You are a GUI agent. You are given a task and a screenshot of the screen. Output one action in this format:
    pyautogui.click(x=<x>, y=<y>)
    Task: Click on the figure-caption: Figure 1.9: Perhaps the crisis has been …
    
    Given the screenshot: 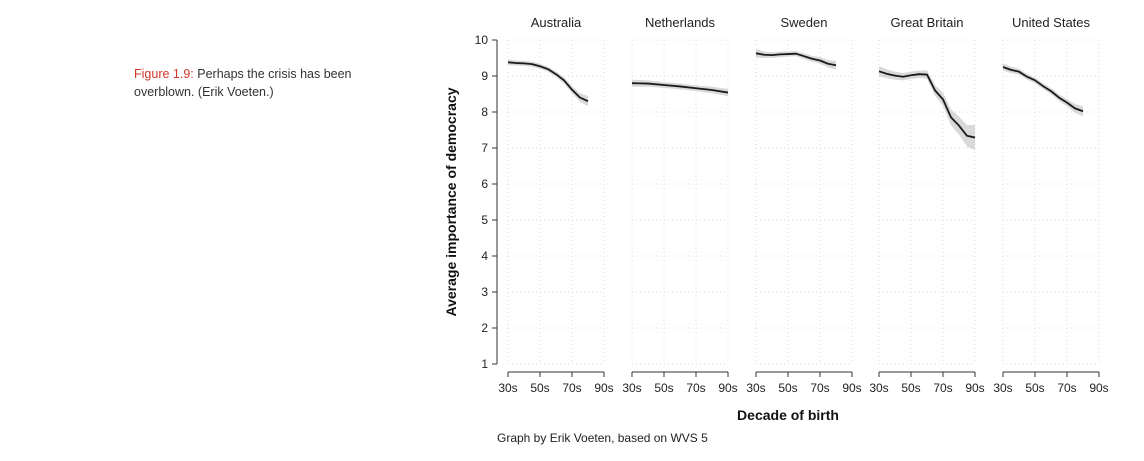 What is the action you would take?
    pyautogui.click(x=274, y=83)
    